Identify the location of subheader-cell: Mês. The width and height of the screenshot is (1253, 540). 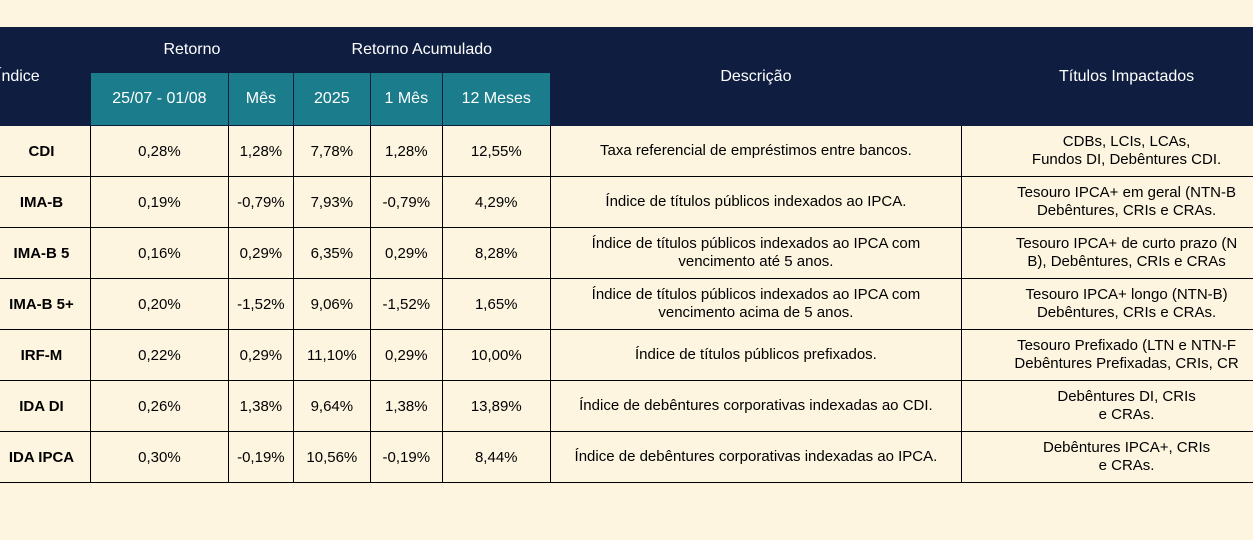
(260, 99).